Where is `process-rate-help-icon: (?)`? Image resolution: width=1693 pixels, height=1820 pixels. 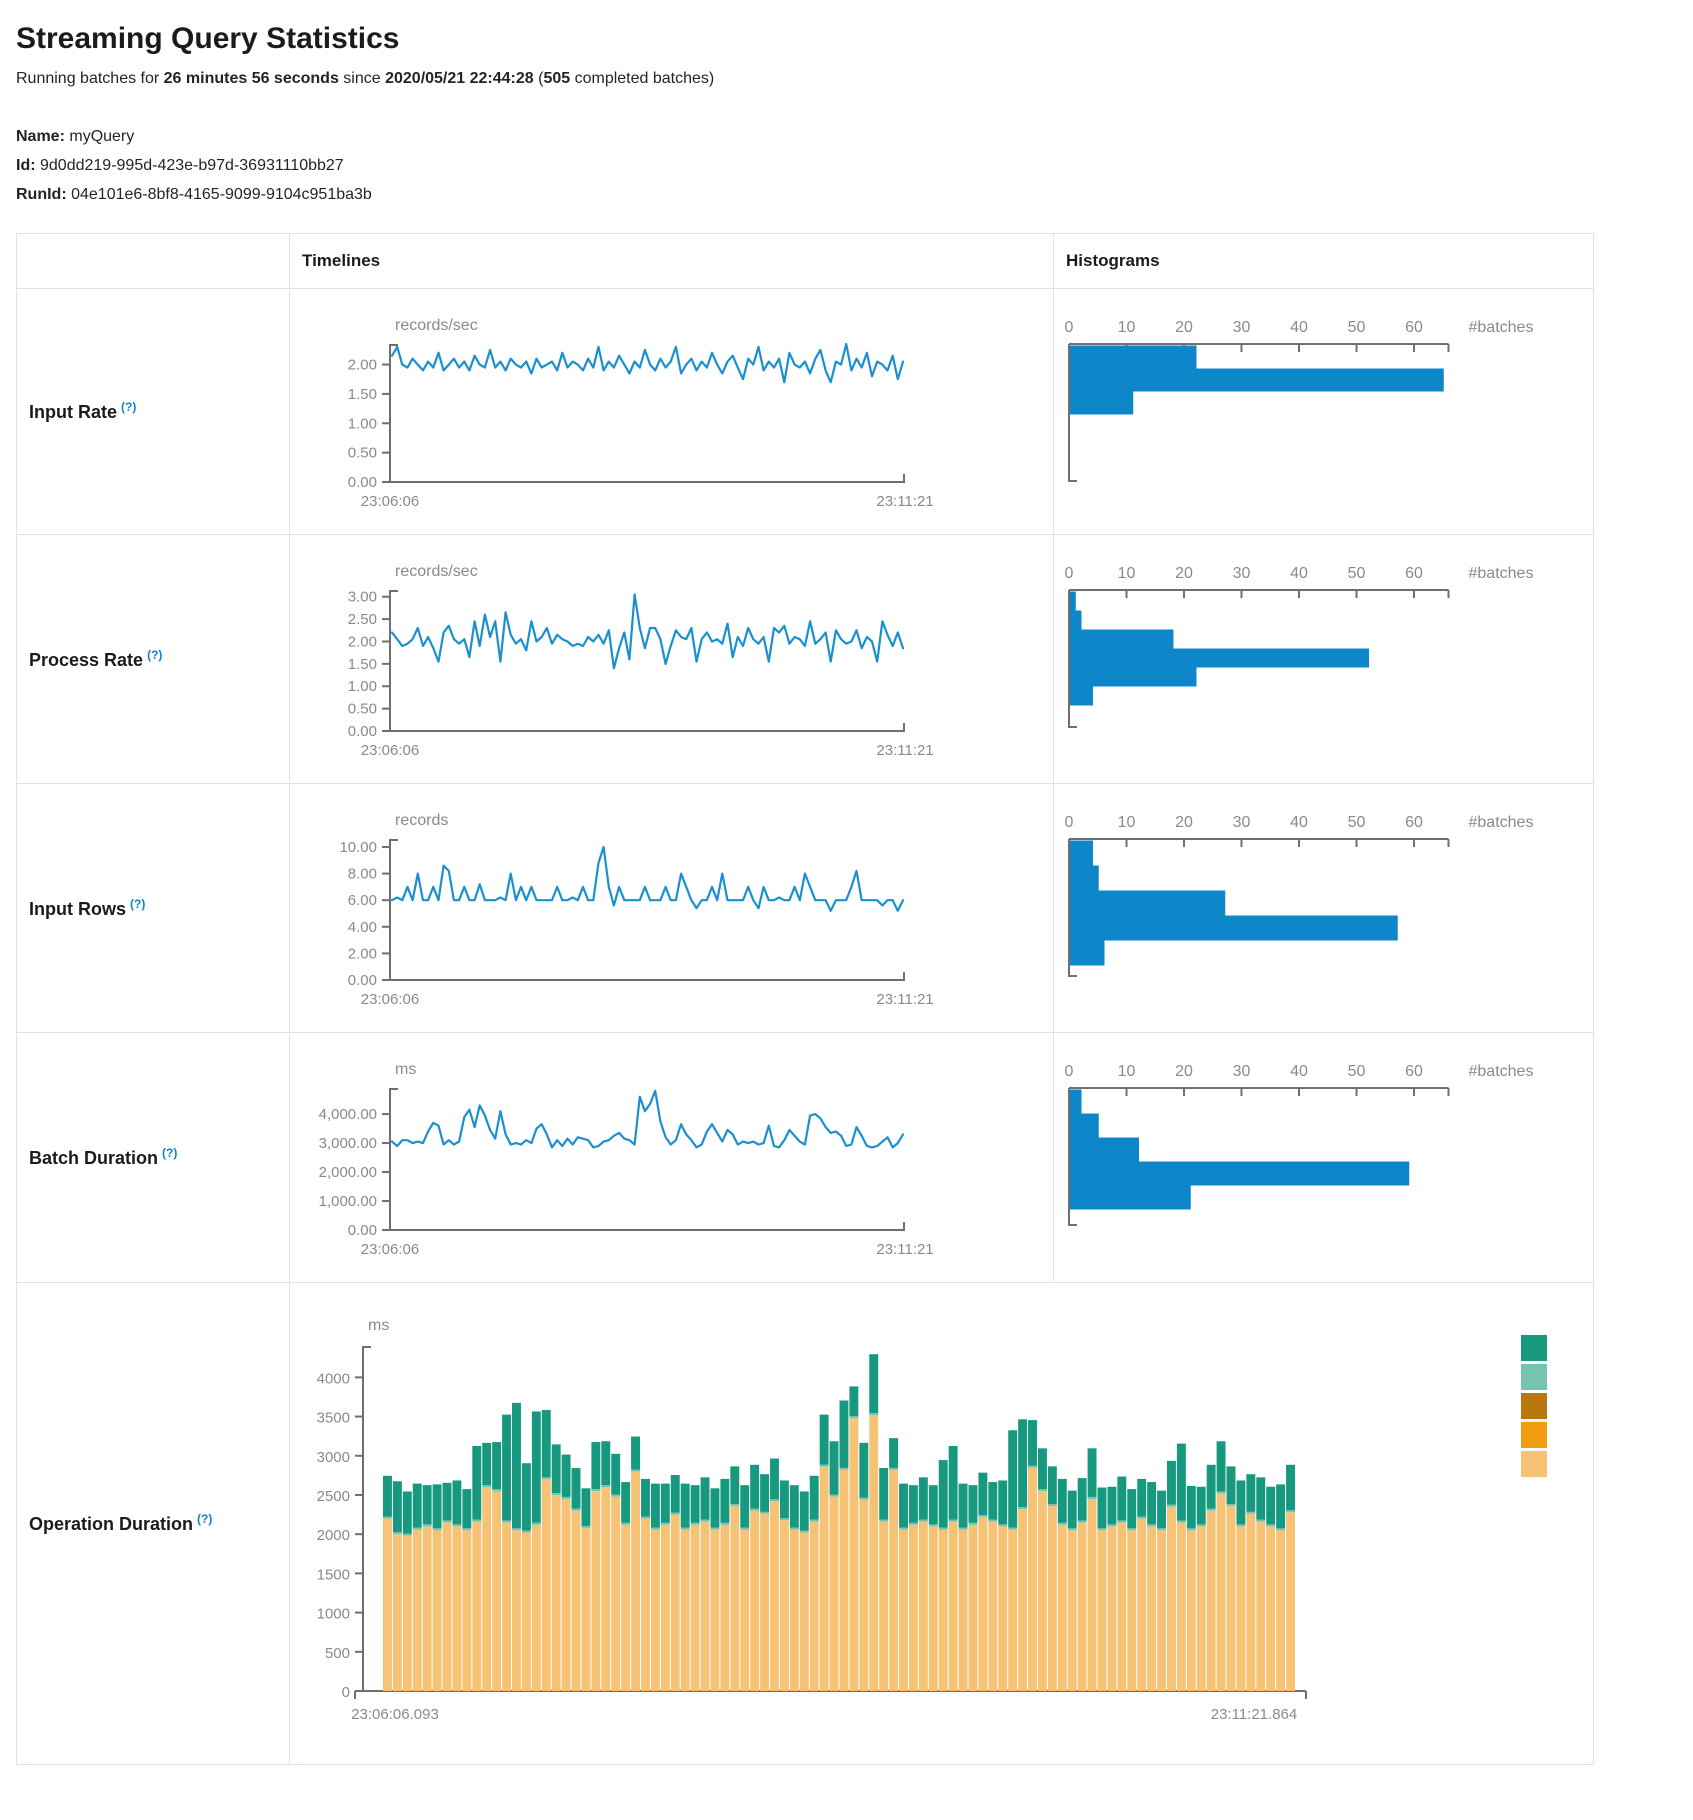
process-rate-help-icon: (?) is located at coordinates (155, 654).